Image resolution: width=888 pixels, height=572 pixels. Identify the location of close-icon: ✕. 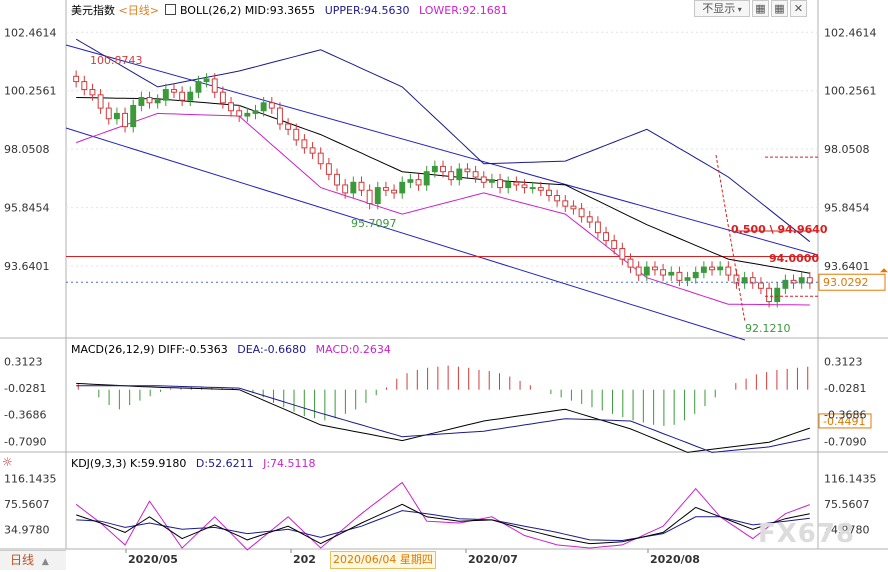
(798, 8).